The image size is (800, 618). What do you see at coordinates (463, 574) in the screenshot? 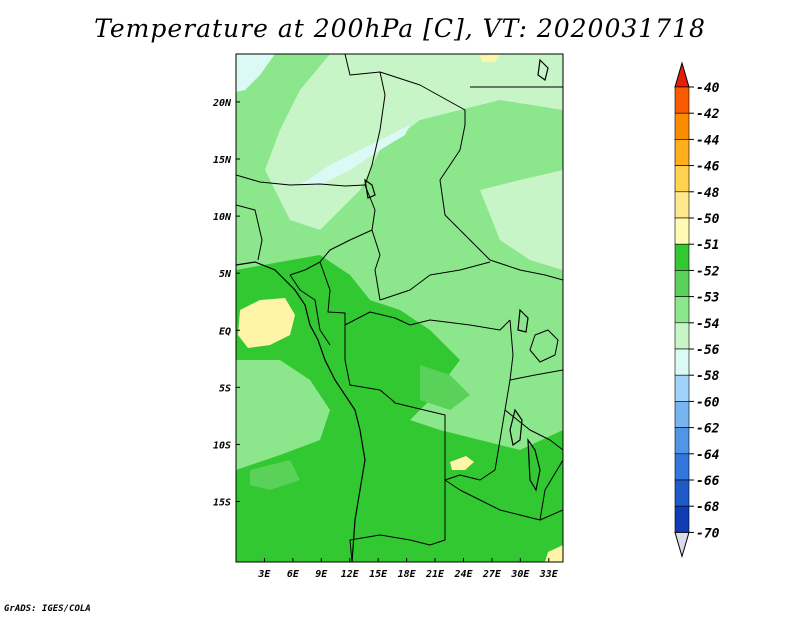
I see `lon-tick-label: 24E` at bounding box center [463, 574].